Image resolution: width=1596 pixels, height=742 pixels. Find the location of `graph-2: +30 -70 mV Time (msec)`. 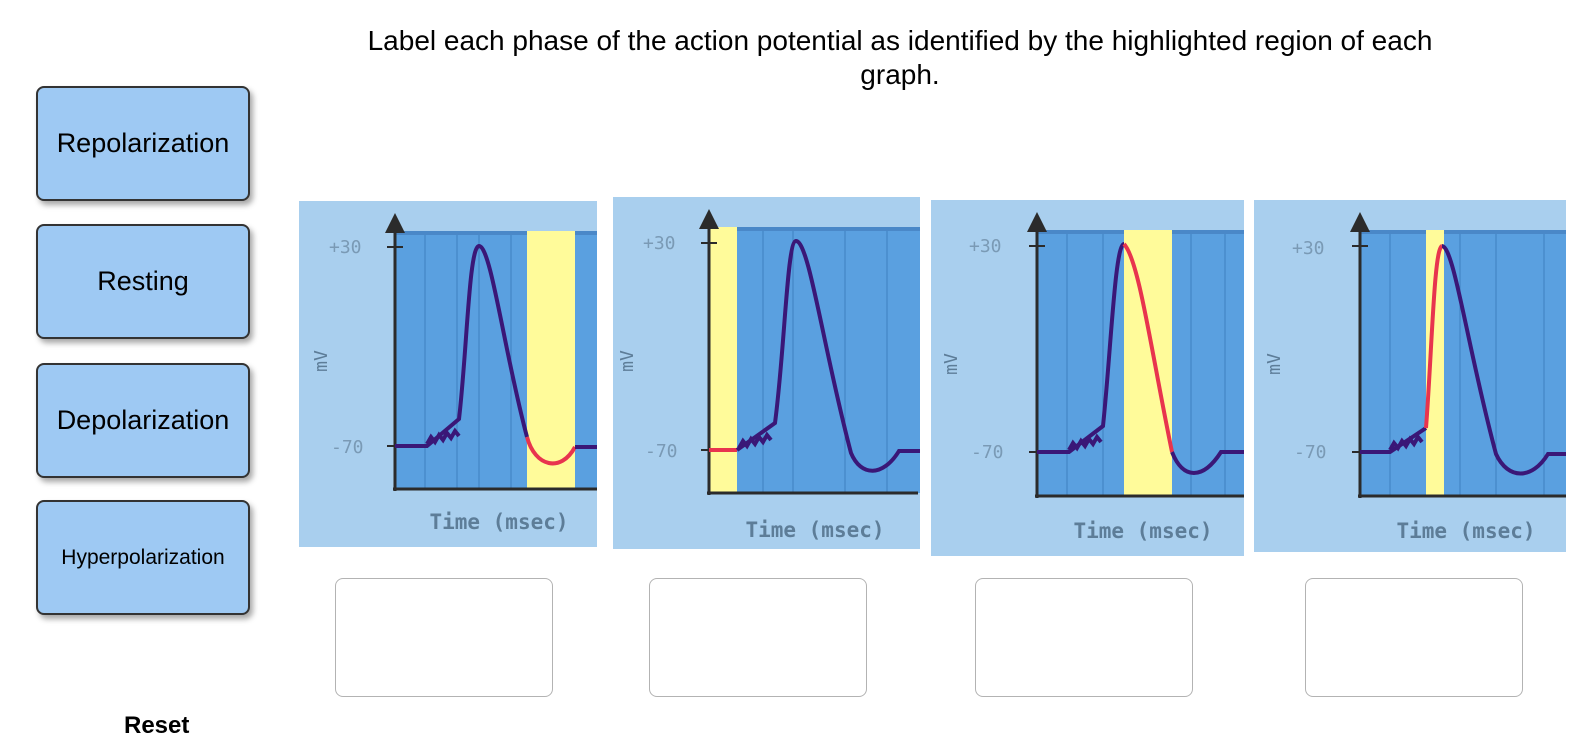

graph-2: +30 -70 mV Time (msec) is located at coordinates (766, 373).